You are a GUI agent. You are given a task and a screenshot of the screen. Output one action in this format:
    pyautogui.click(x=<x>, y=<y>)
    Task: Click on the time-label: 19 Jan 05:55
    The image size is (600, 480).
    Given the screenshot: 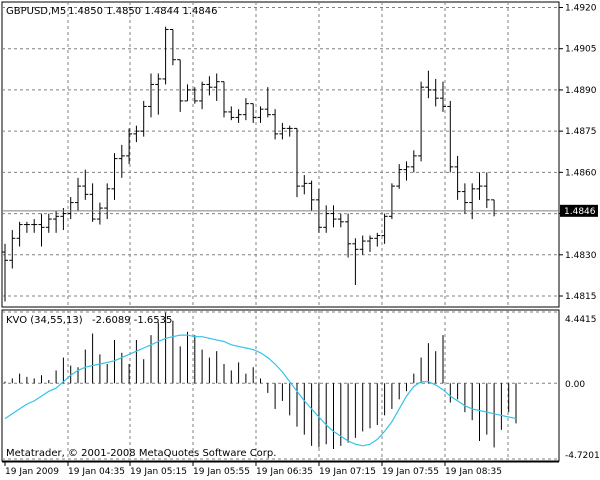 What is the action you would take?
    pyautogui.click(x=221, y=472)
    